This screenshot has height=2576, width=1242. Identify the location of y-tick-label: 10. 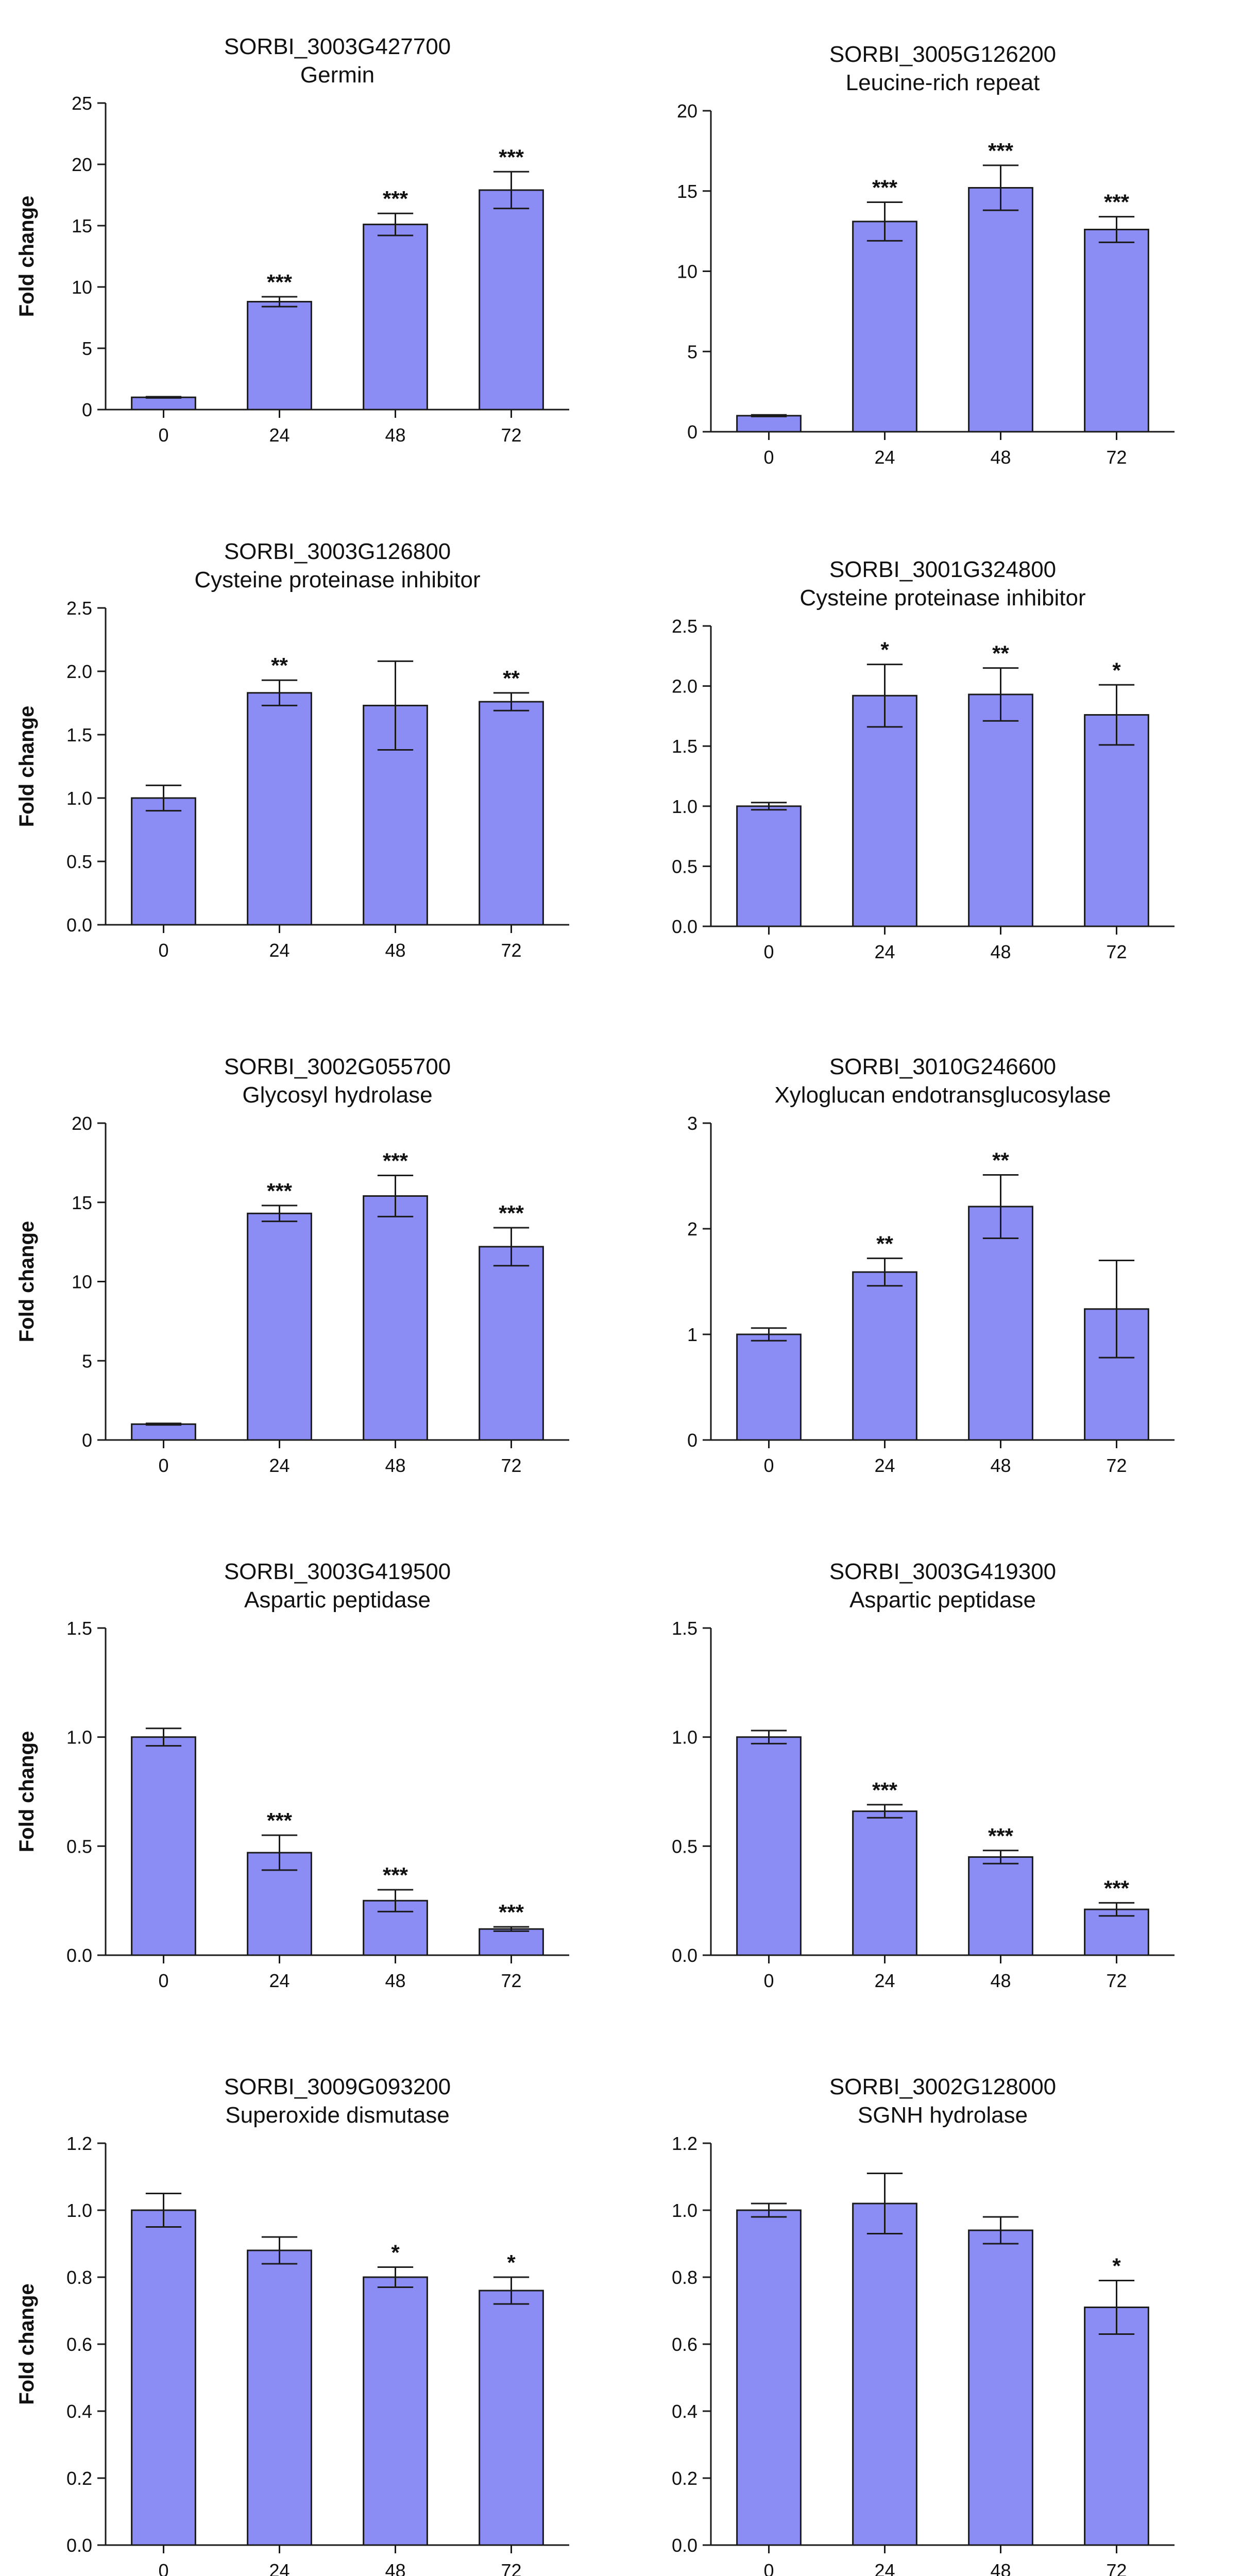
(687, 271).